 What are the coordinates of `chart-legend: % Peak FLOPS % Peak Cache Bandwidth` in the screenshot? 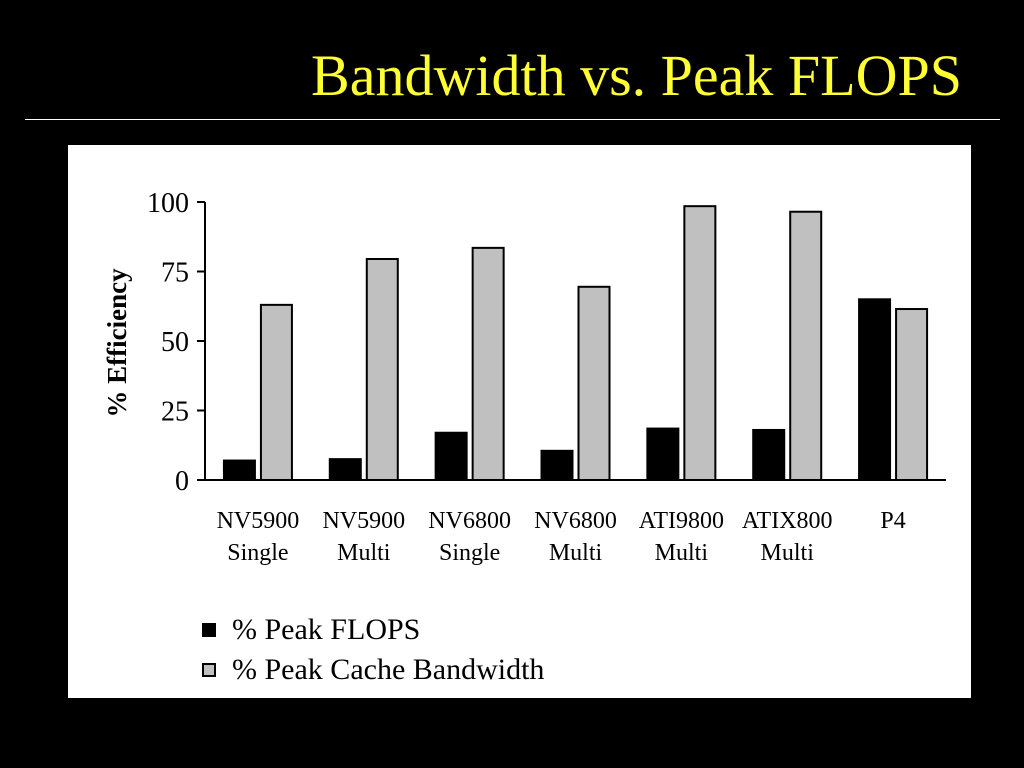 It's located at (373, 650).